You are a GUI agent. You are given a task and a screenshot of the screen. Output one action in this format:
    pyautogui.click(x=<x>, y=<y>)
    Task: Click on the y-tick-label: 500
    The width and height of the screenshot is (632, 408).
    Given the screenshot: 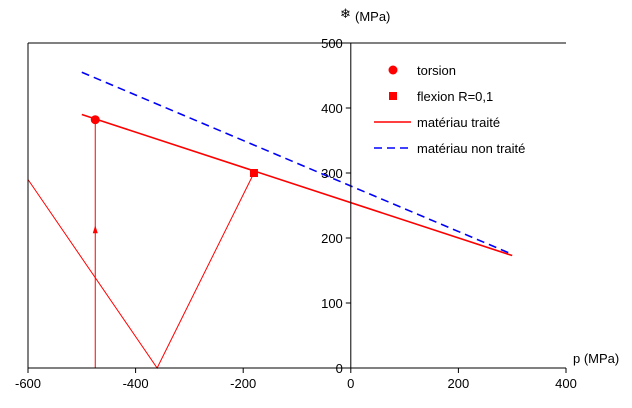 What is the action you would take?
    pyautogui.click(x=332, y=43)
    